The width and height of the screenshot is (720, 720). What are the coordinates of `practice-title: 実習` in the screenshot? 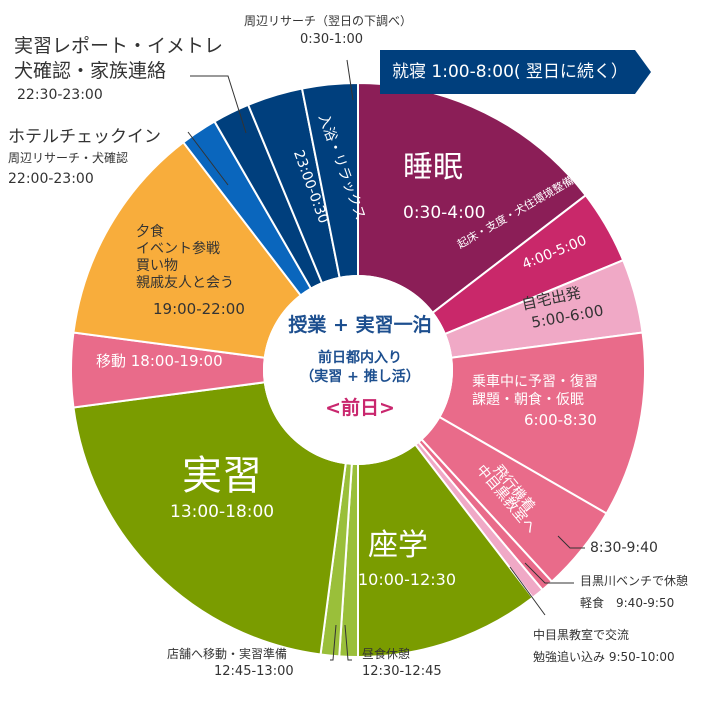 It's located at (222, 476).